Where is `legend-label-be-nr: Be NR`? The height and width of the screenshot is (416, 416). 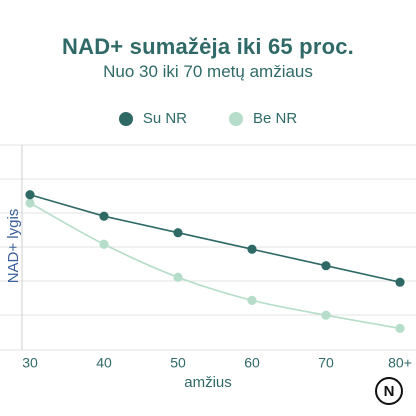
legend-label-be-nr: Be NR is located at coordinates (275, 118).